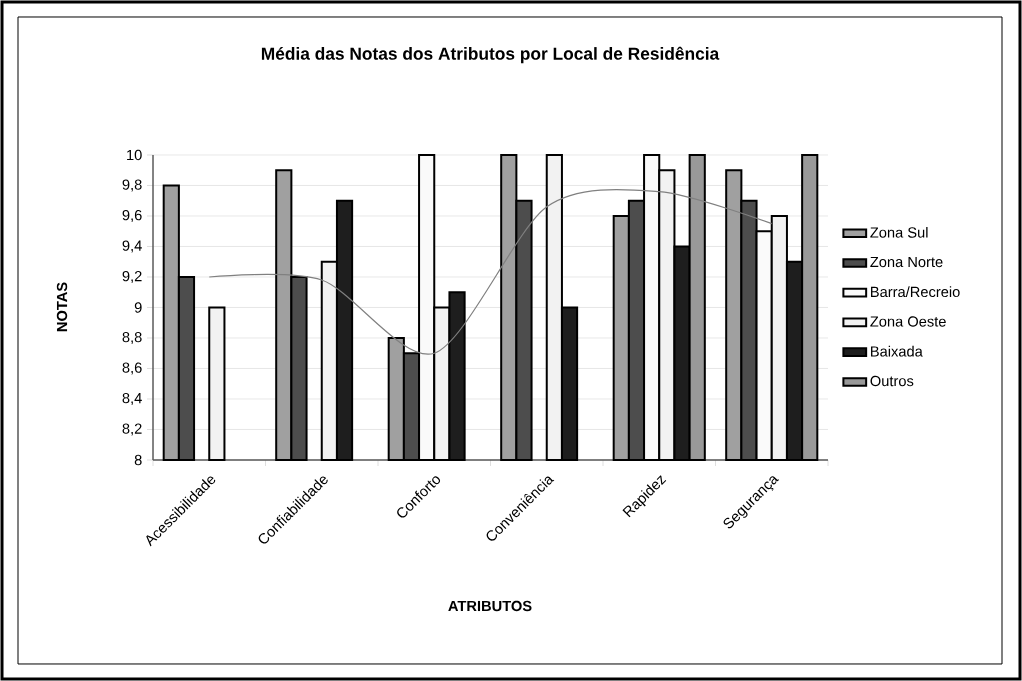  What do you see at coordinates (132, 338) in the screenshot?
I see `y-tick-label: 8,8` at bounding box center [132, 338].